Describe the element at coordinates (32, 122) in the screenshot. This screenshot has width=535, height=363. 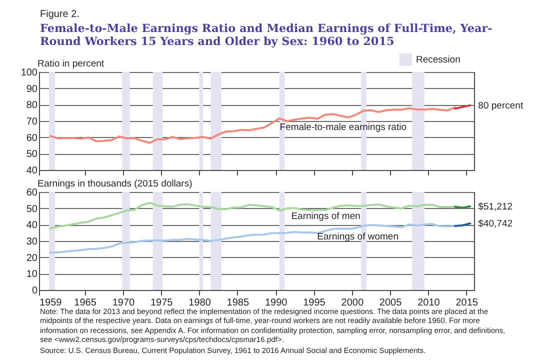
I see `y-tick-label: 70` at that location.